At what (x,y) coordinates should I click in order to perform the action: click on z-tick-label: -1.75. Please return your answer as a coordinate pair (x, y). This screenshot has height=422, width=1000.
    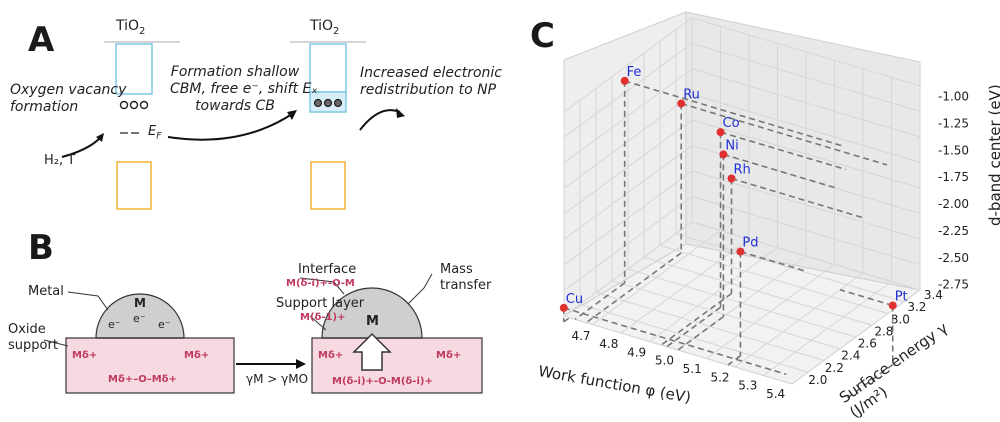
    Looking at the image, I should click on (953, 177).